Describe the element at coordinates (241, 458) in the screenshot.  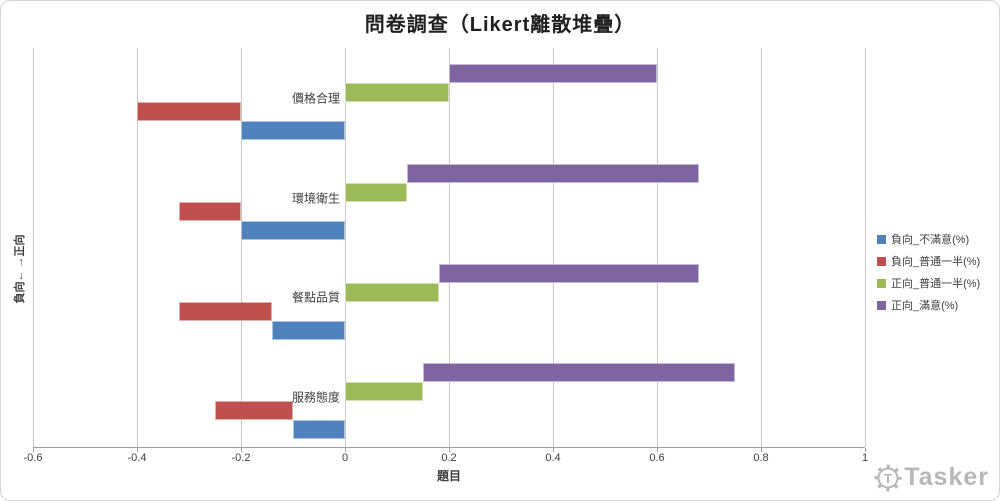
I see `x-axis-tick-label: -0.2` at that location.